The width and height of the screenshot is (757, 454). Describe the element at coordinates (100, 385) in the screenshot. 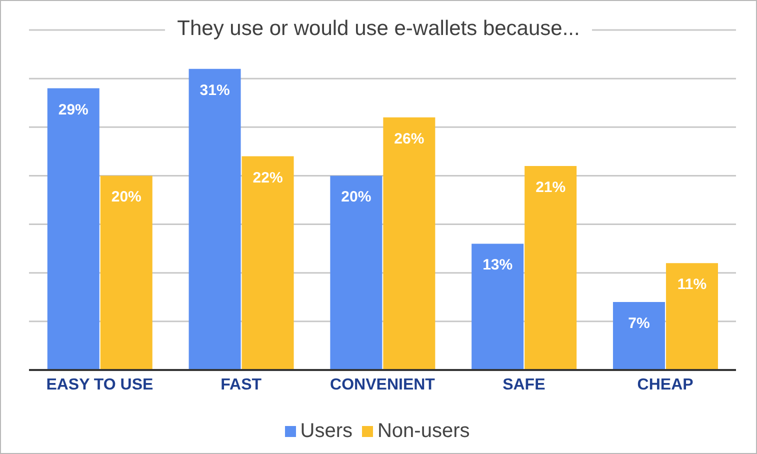

I see `x-tick-label: EASY TO USE` at that location.